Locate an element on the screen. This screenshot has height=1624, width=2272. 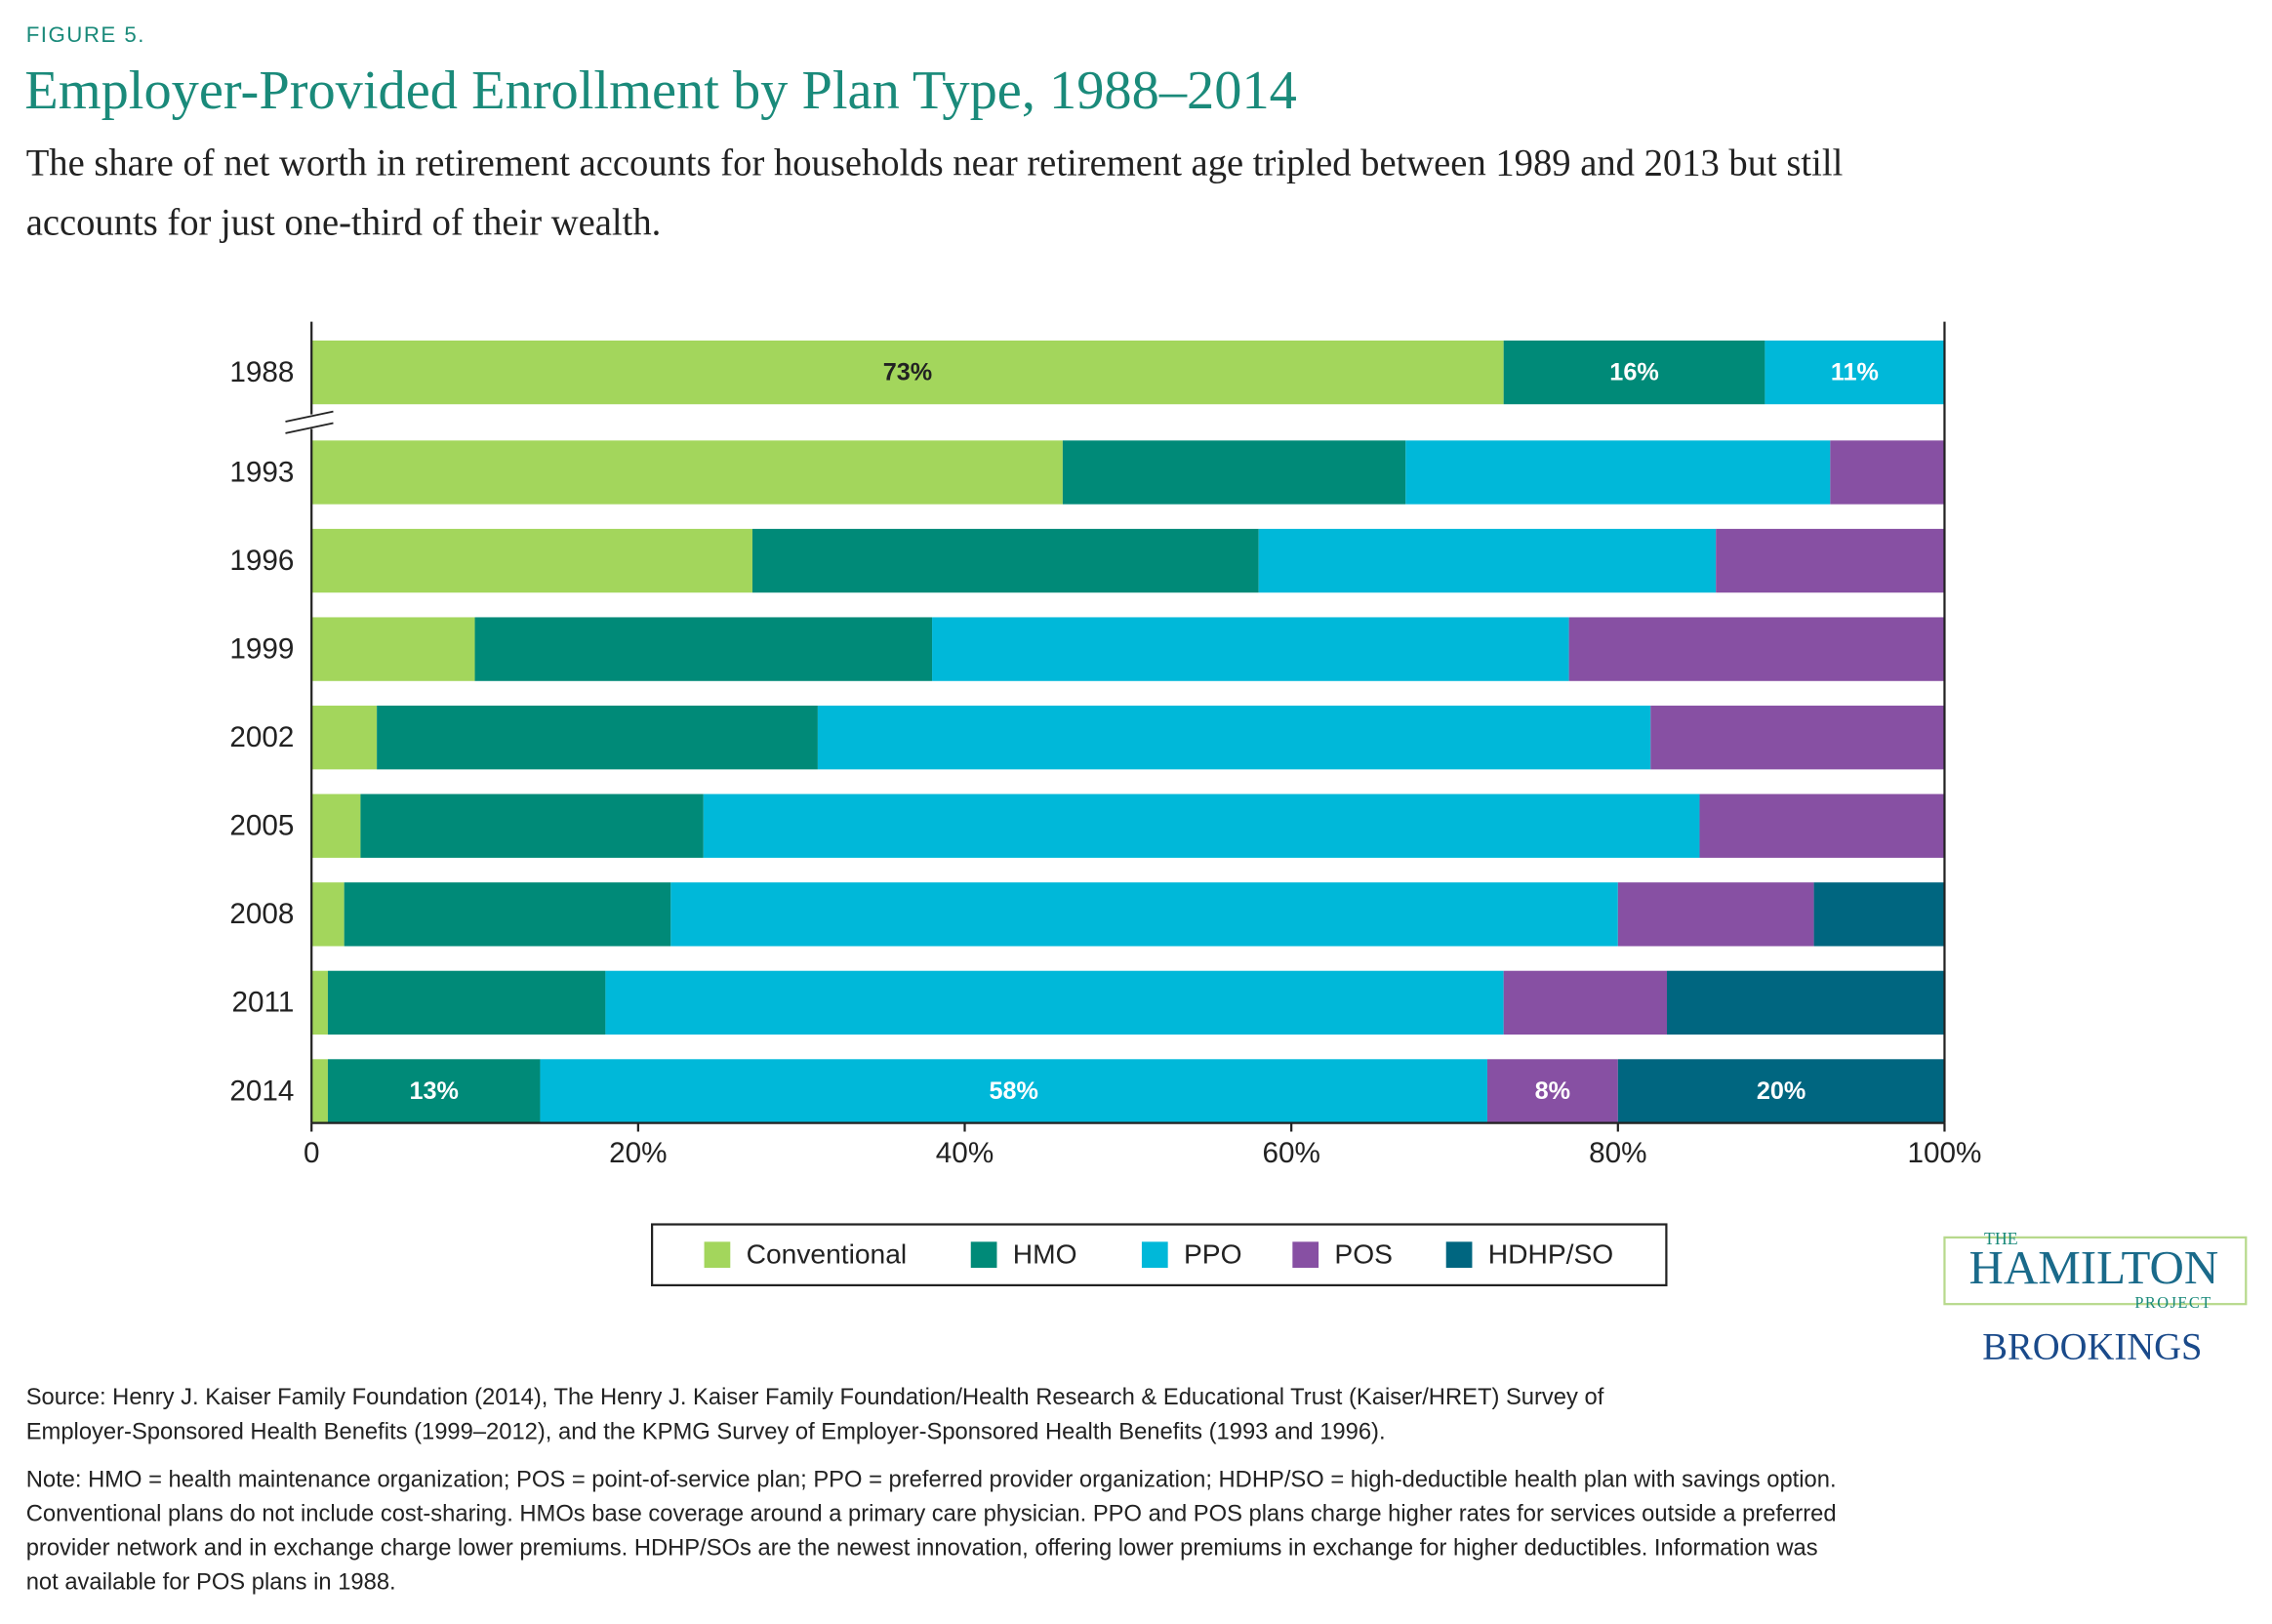
data-label: 73% is located at coordinates (908, 372).